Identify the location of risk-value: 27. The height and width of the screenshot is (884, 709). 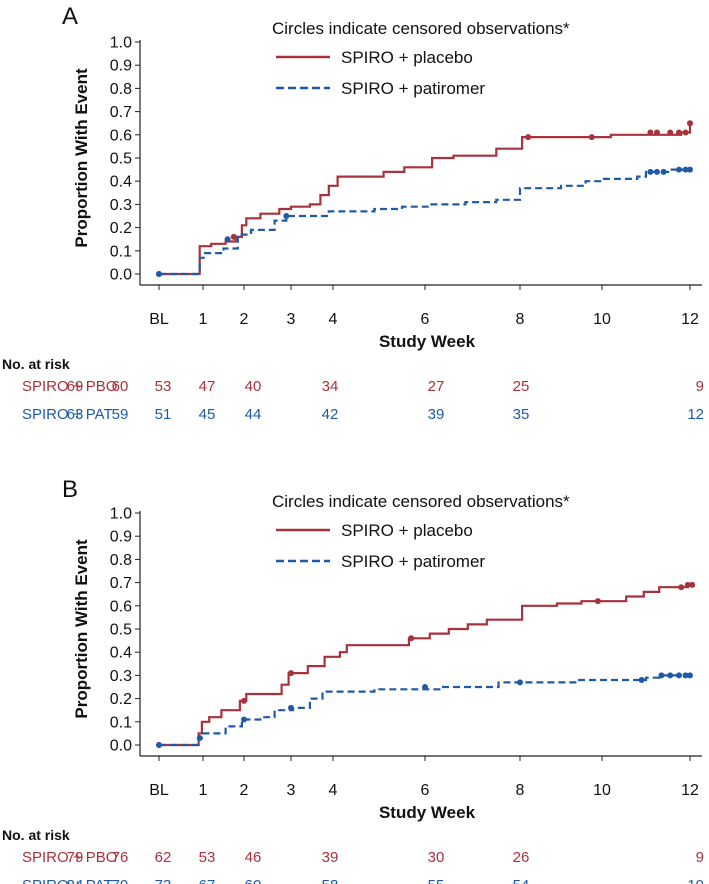
(436, 386).